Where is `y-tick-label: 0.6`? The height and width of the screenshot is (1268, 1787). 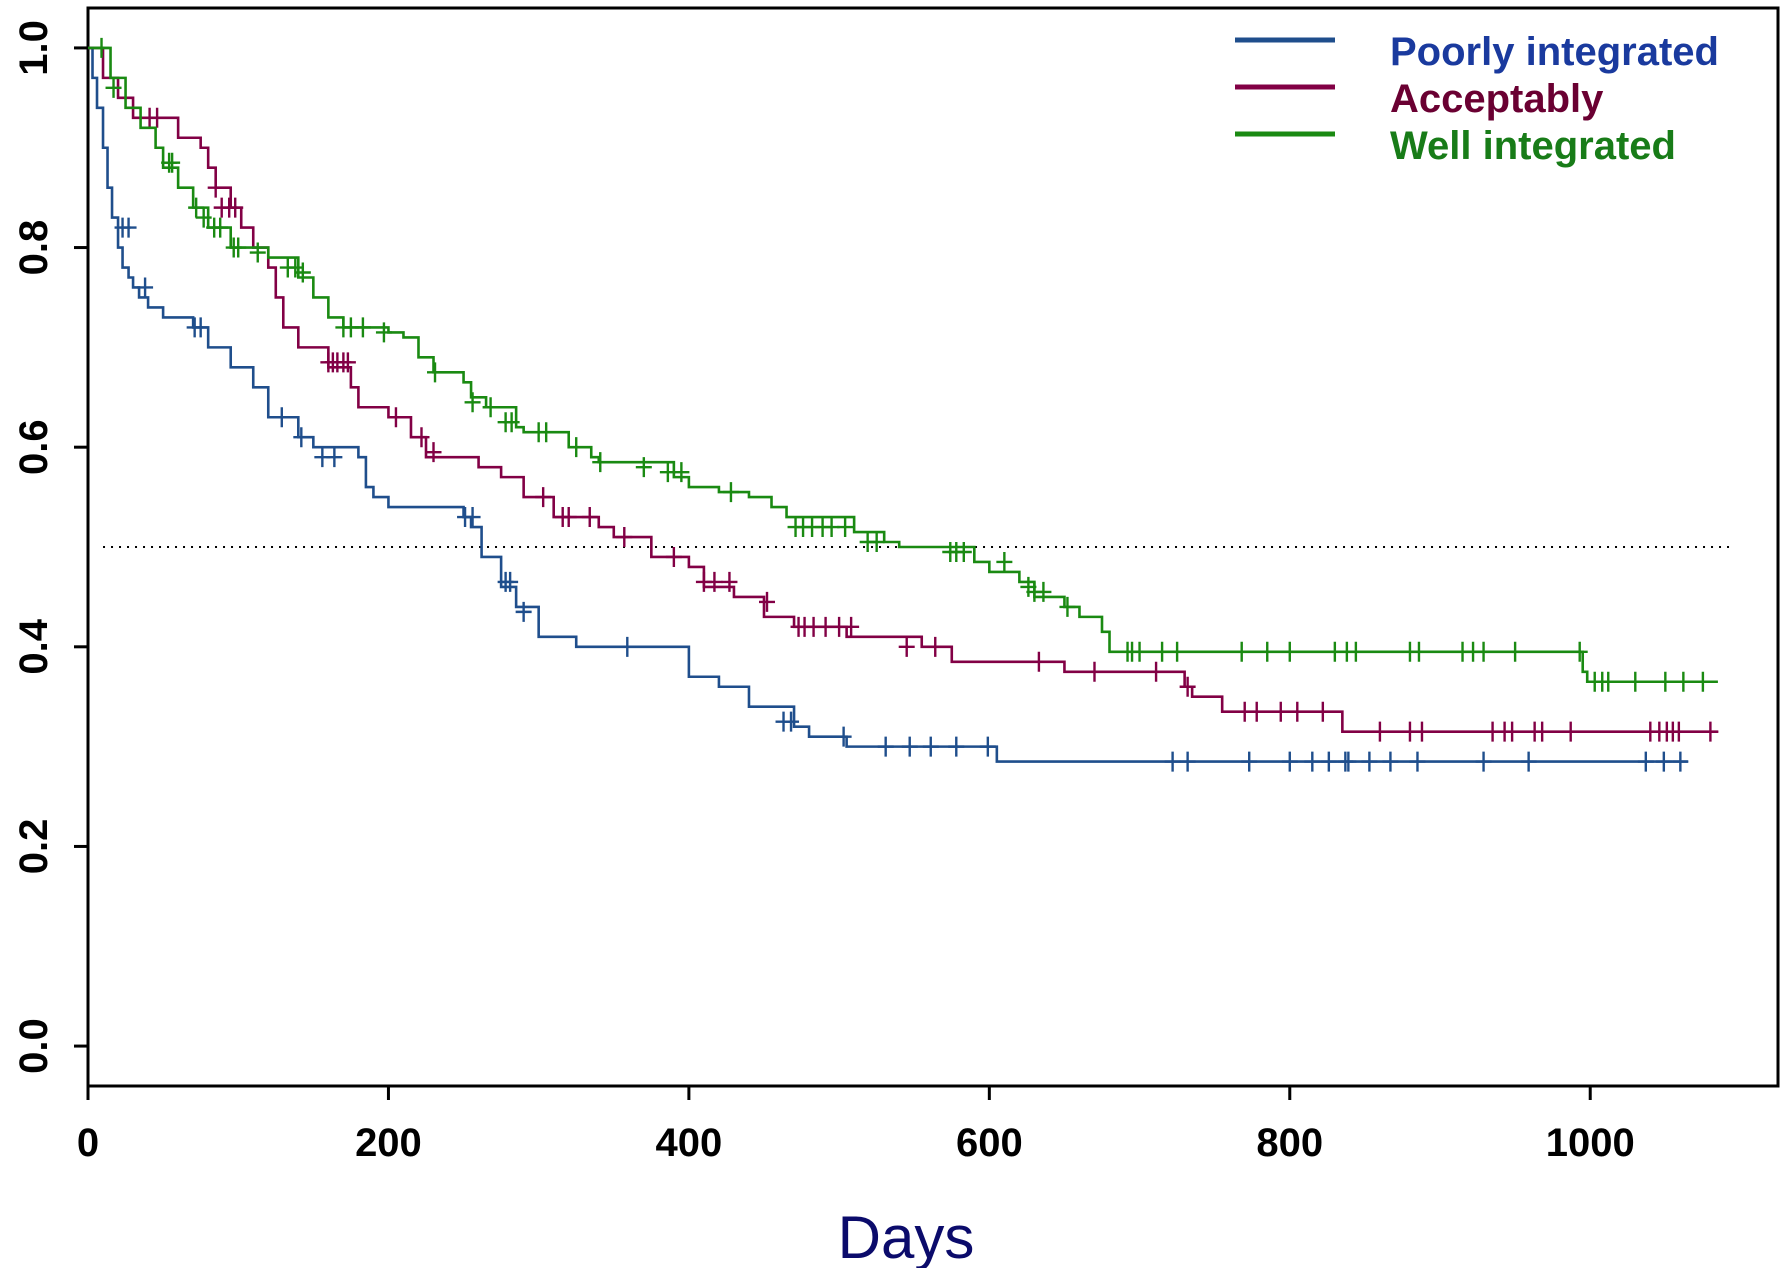 y-tick-label: 0.6 is located at coordinates (34, 447).